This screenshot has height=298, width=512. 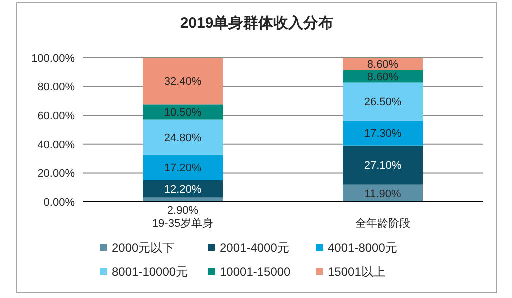 I want to click on chart-title: 2019单身群体收入分布, so click(x=257, y=23).